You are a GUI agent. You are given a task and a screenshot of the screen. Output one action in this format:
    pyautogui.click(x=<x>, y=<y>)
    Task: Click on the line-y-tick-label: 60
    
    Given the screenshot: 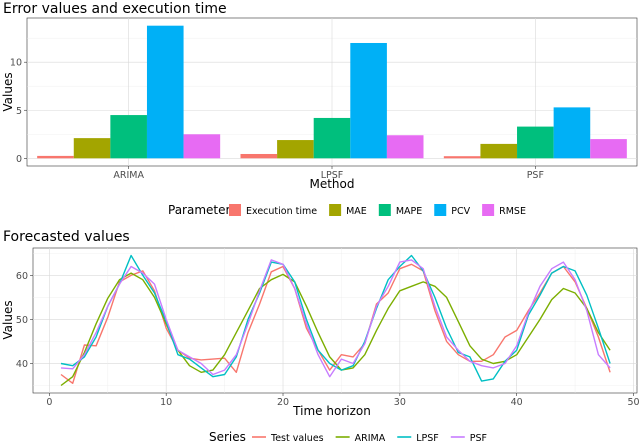 What is the action you would take?
    pyautogui.click(x=22, y=276)
    